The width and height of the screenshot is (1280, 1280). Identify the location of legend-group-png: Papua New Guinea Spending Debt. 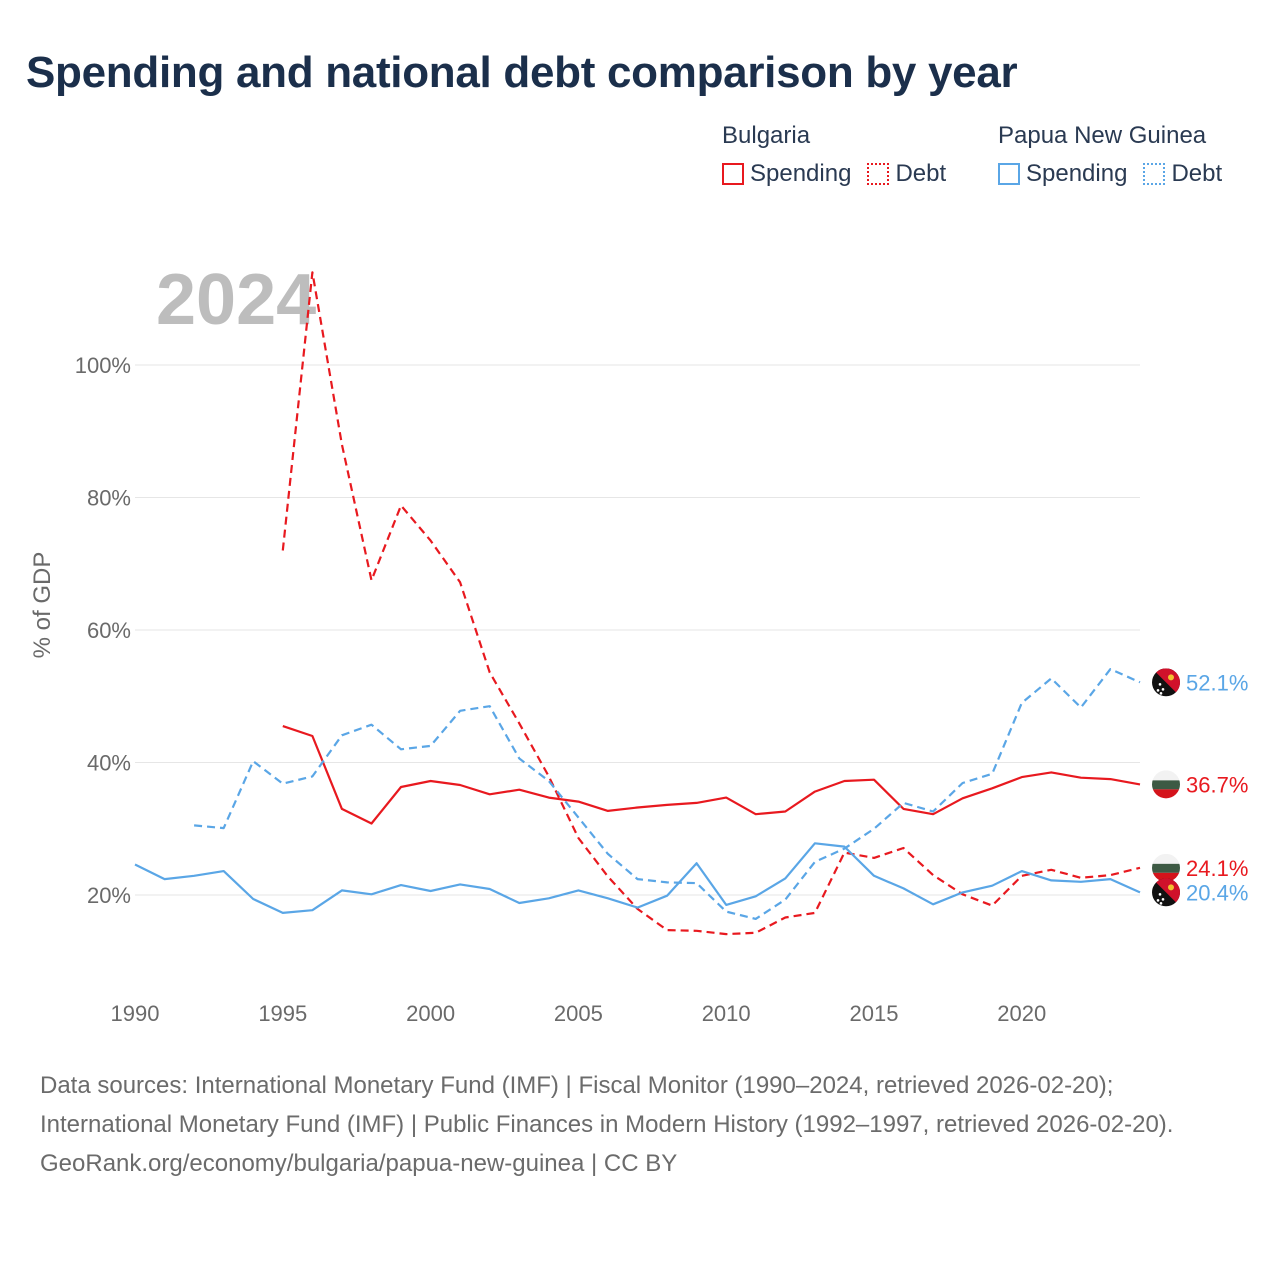
(1110, 155).